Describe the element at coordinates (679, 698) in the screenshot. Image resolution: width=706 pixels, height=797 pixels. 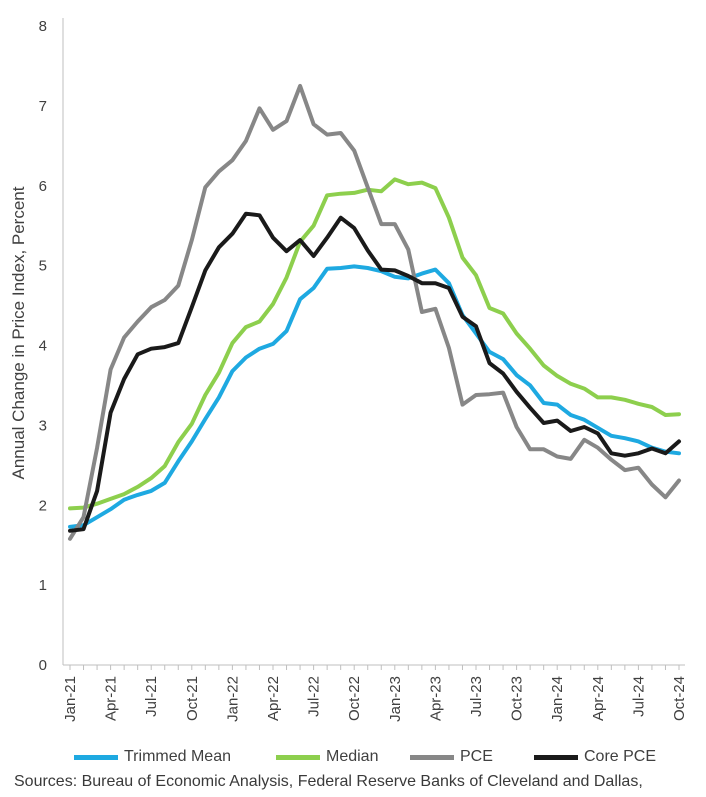
I see `x-tick-label: Oct-24` at that location.